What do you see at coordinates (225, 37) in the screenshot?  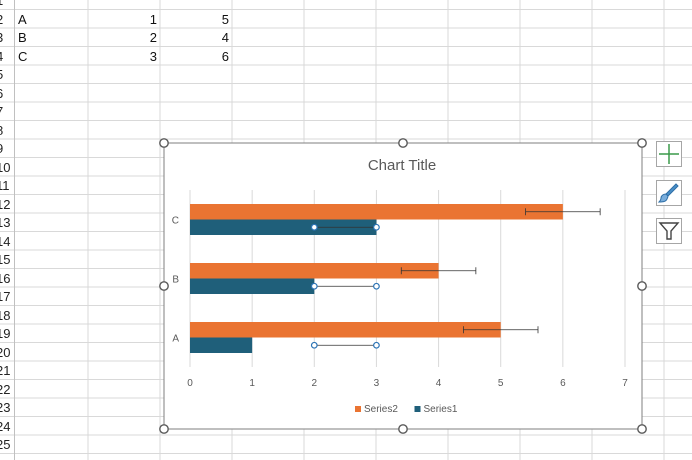 I see `cell-value-2: 4` at bounding box center [225, 37].